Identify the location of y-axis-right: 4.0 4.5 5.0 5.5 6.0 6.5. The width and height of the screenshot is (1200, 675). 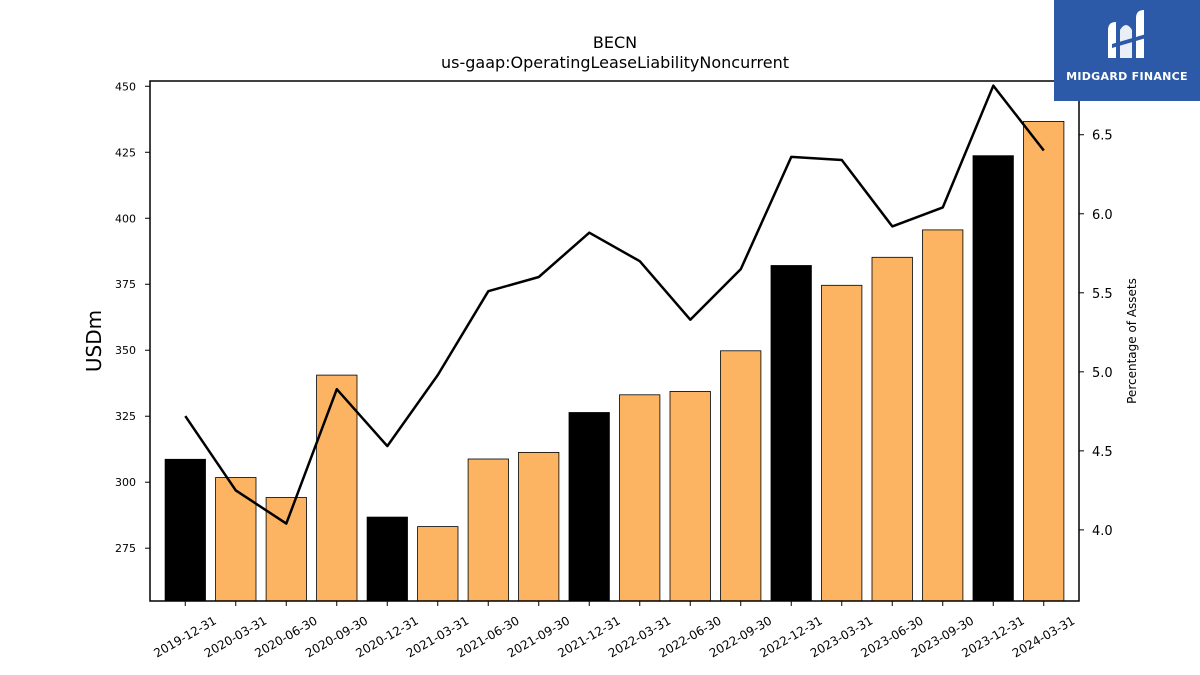
(1096, 334).